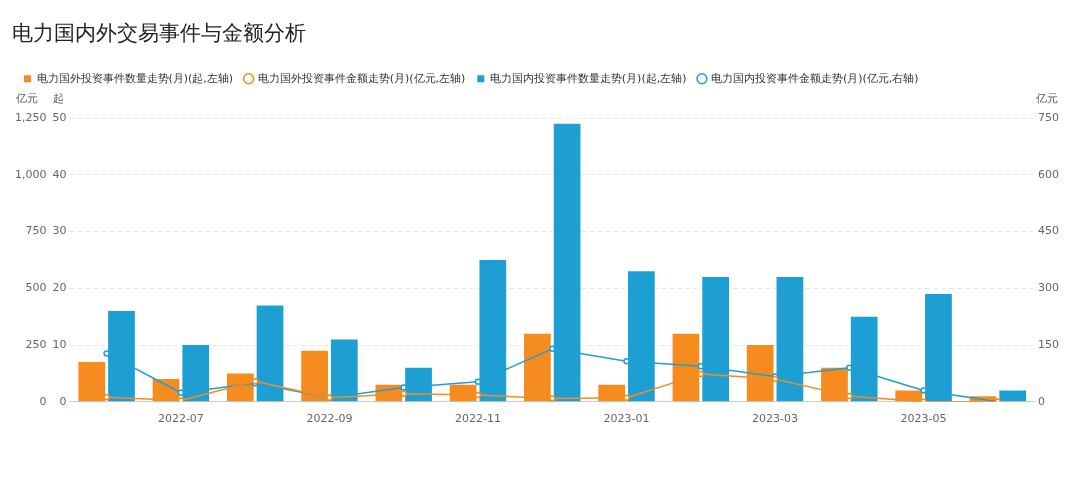 Image resolution: width=1080 pixels, height=477 pixels. Describe the element at coordinates (1048, 344) in the screenshot. I see `y2-tick-label: 150` at that location.